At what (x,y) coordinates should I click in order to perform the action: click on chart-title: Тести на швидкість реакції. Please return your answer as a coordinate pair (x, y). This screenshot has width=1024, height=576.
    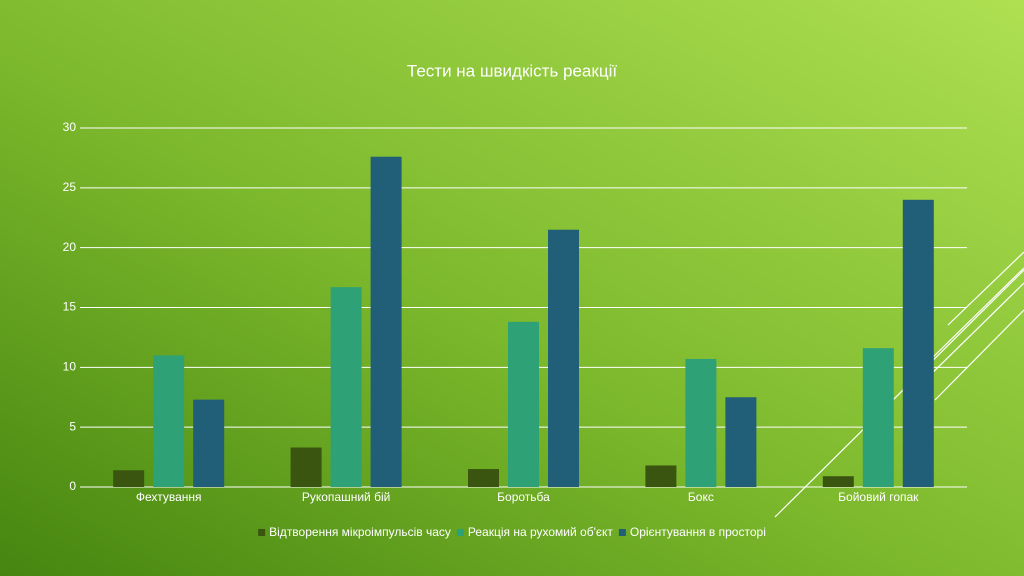
    Looking at the image, I should click on (512, 70).